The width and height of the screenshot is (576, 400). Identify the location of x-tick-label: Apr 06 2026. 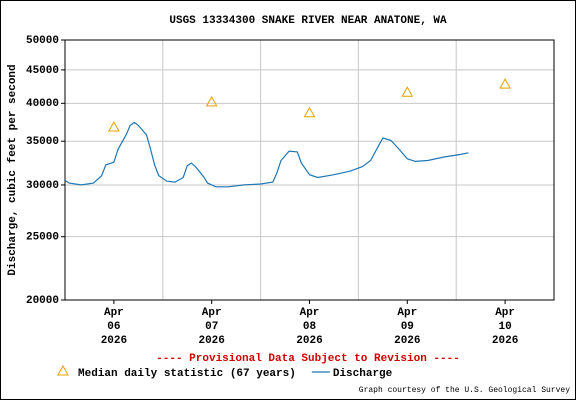
(114, 327).